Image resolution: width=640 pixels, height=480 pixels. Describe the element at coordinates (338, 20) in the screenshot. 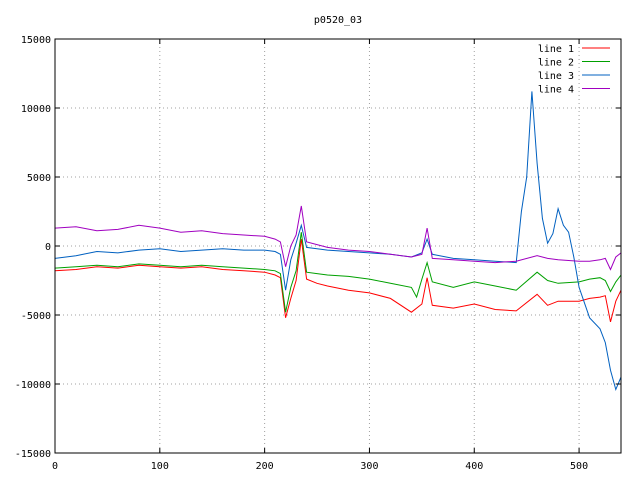

I see `chart-title: p0520_03` at that location.